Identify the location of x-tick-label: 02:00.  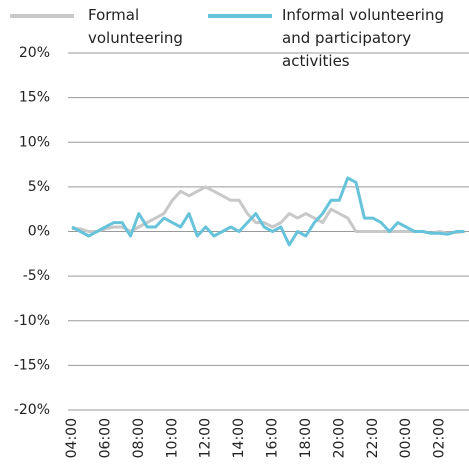
(440, 438).